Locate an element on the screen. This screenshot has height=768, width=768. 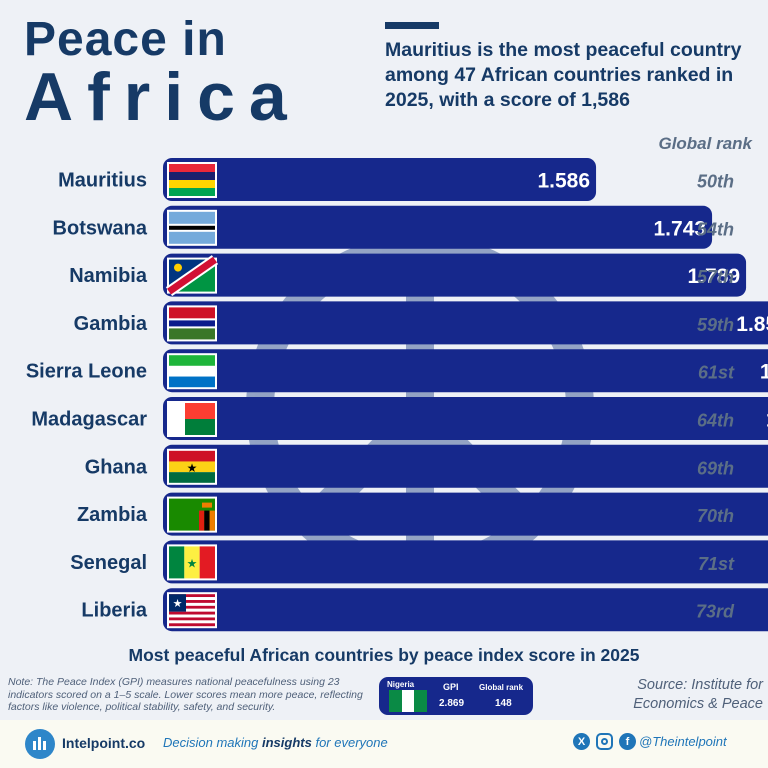
bar-row: Sierra Leone 1.887 61st is located at coordinates (397, 371).